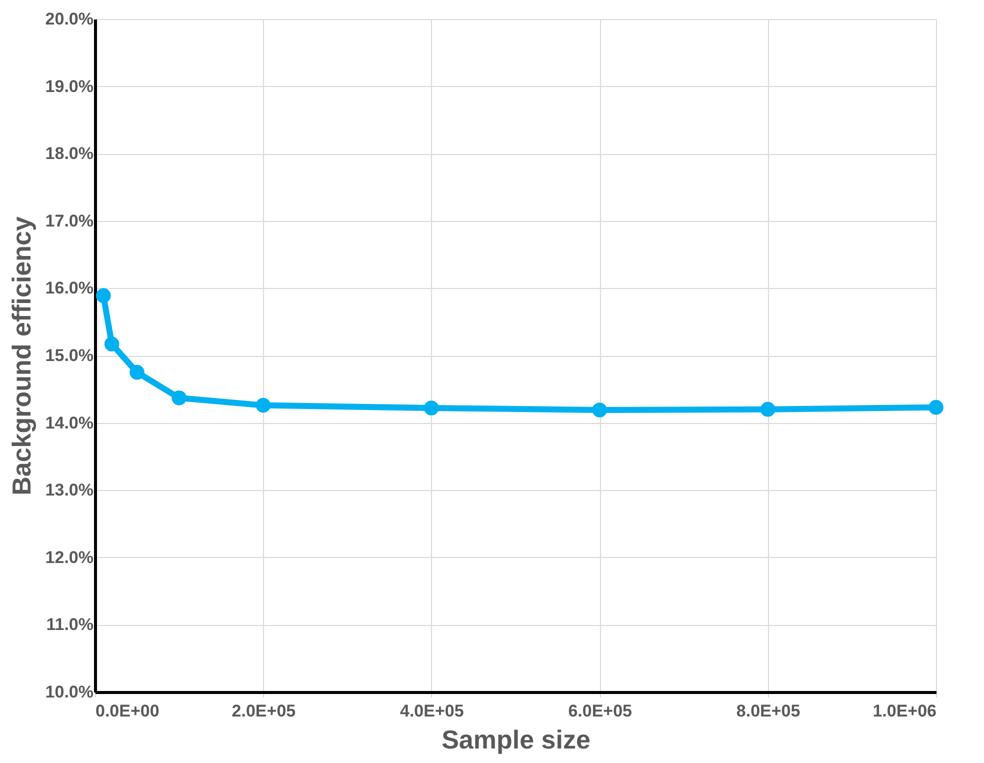 This screenshot has width=984, height=763. What do you see at coordinates (128, 711) in the screenshot?
I see `x-tick-label: 0.0E+00` at bounding box center [128, 711].